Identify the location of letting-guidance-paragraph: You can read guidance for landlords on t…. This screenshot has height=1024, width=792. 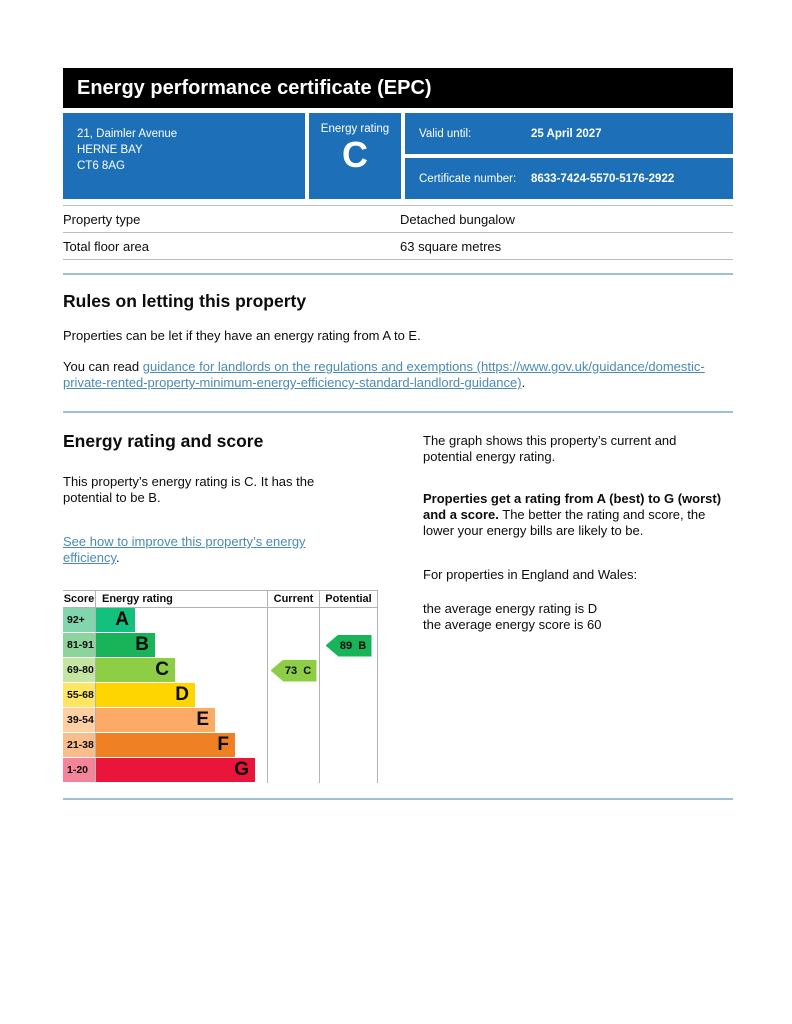
(390, 375).